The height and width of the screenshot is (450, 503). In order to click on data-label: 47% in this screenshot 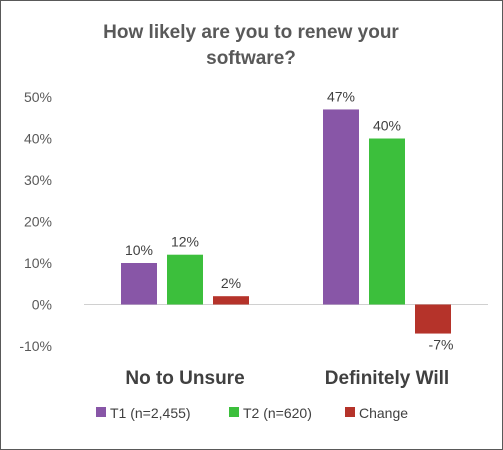, I will do `click(341, 96)`.